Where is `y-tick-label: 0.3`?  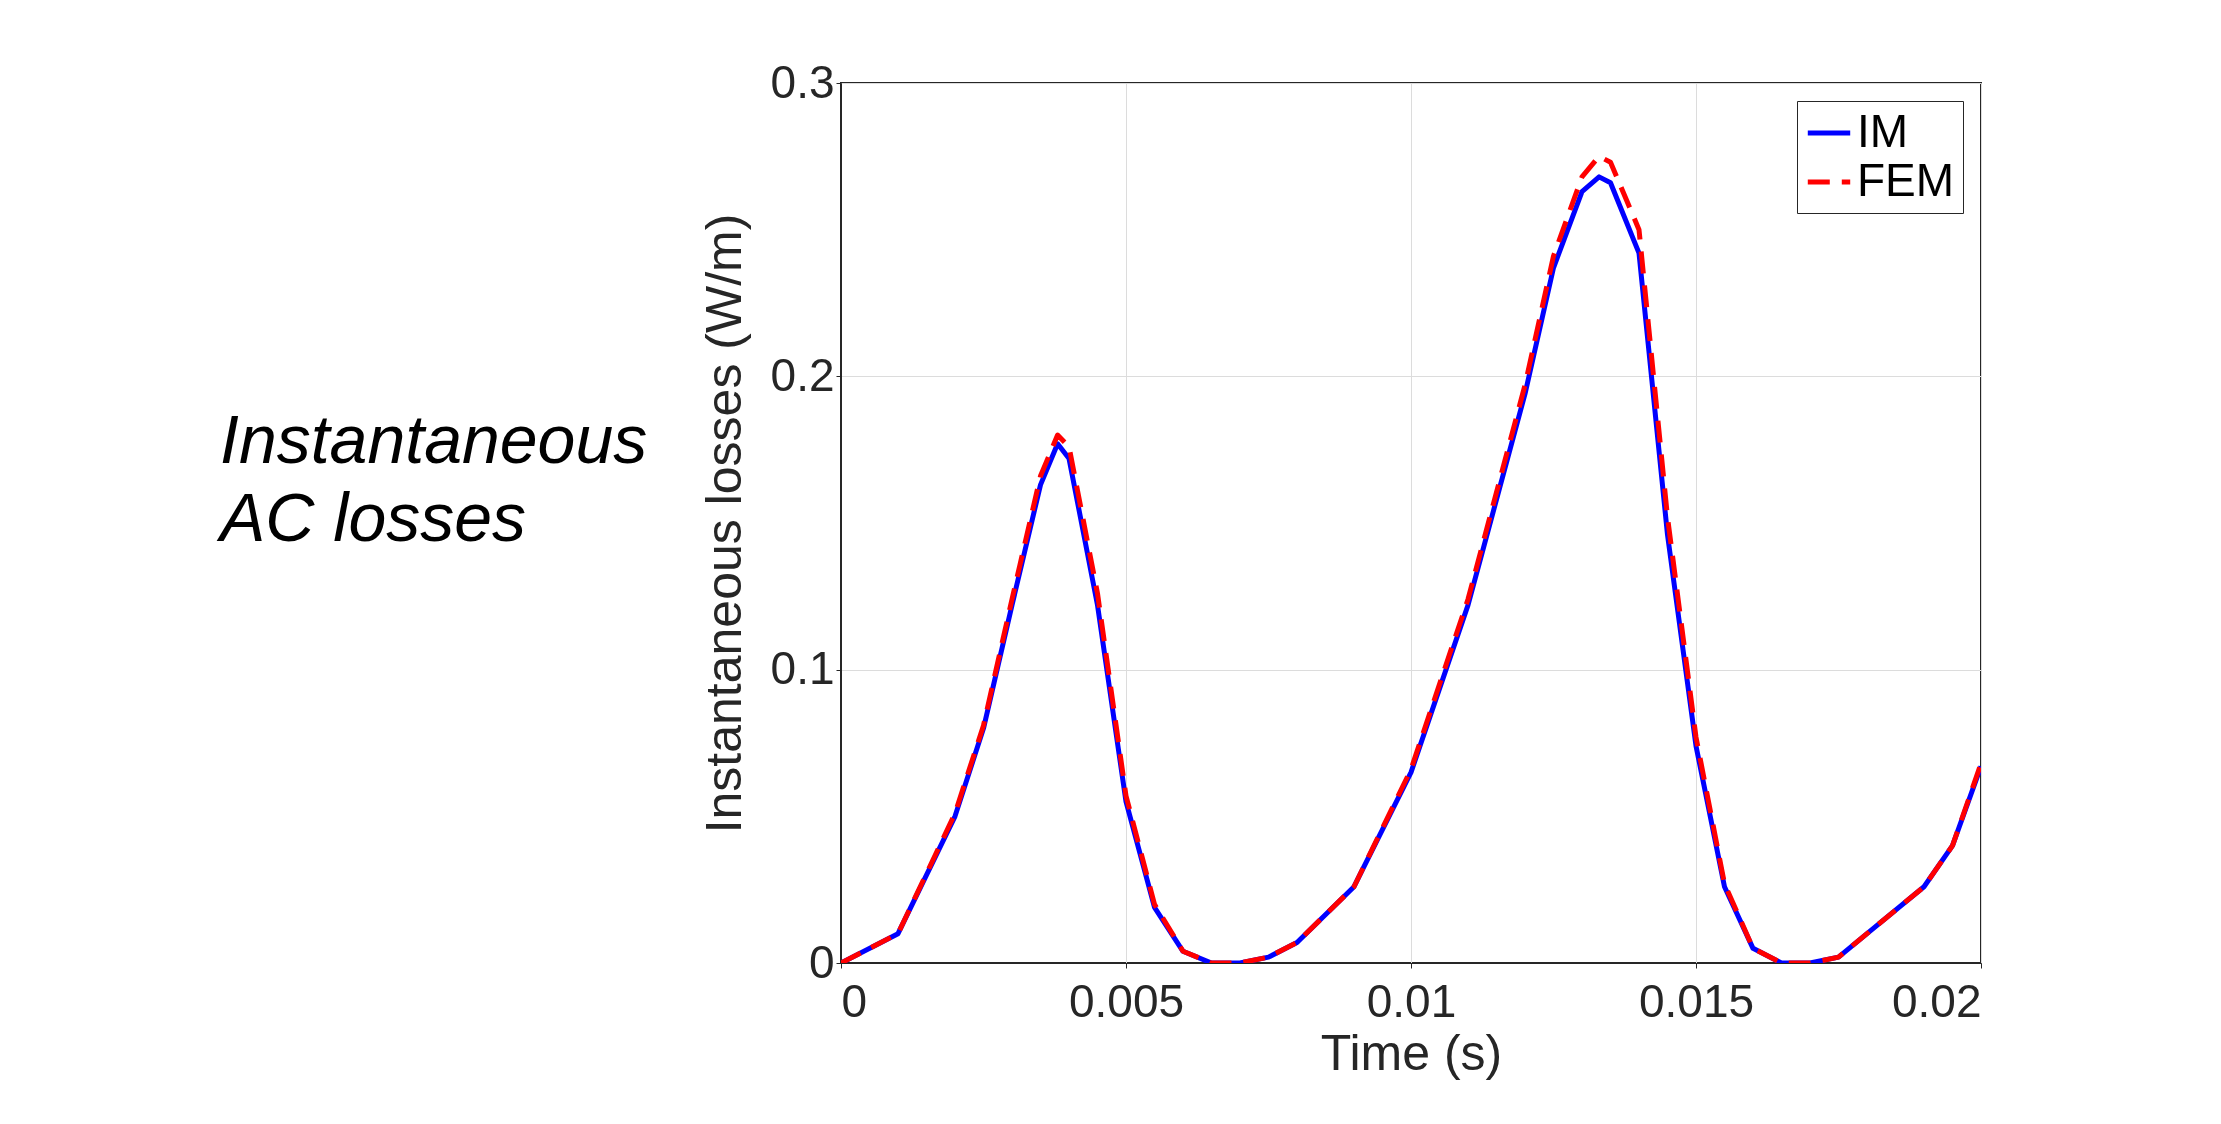
y-tick-label: 0.3 is located at coordinates (802, 81).